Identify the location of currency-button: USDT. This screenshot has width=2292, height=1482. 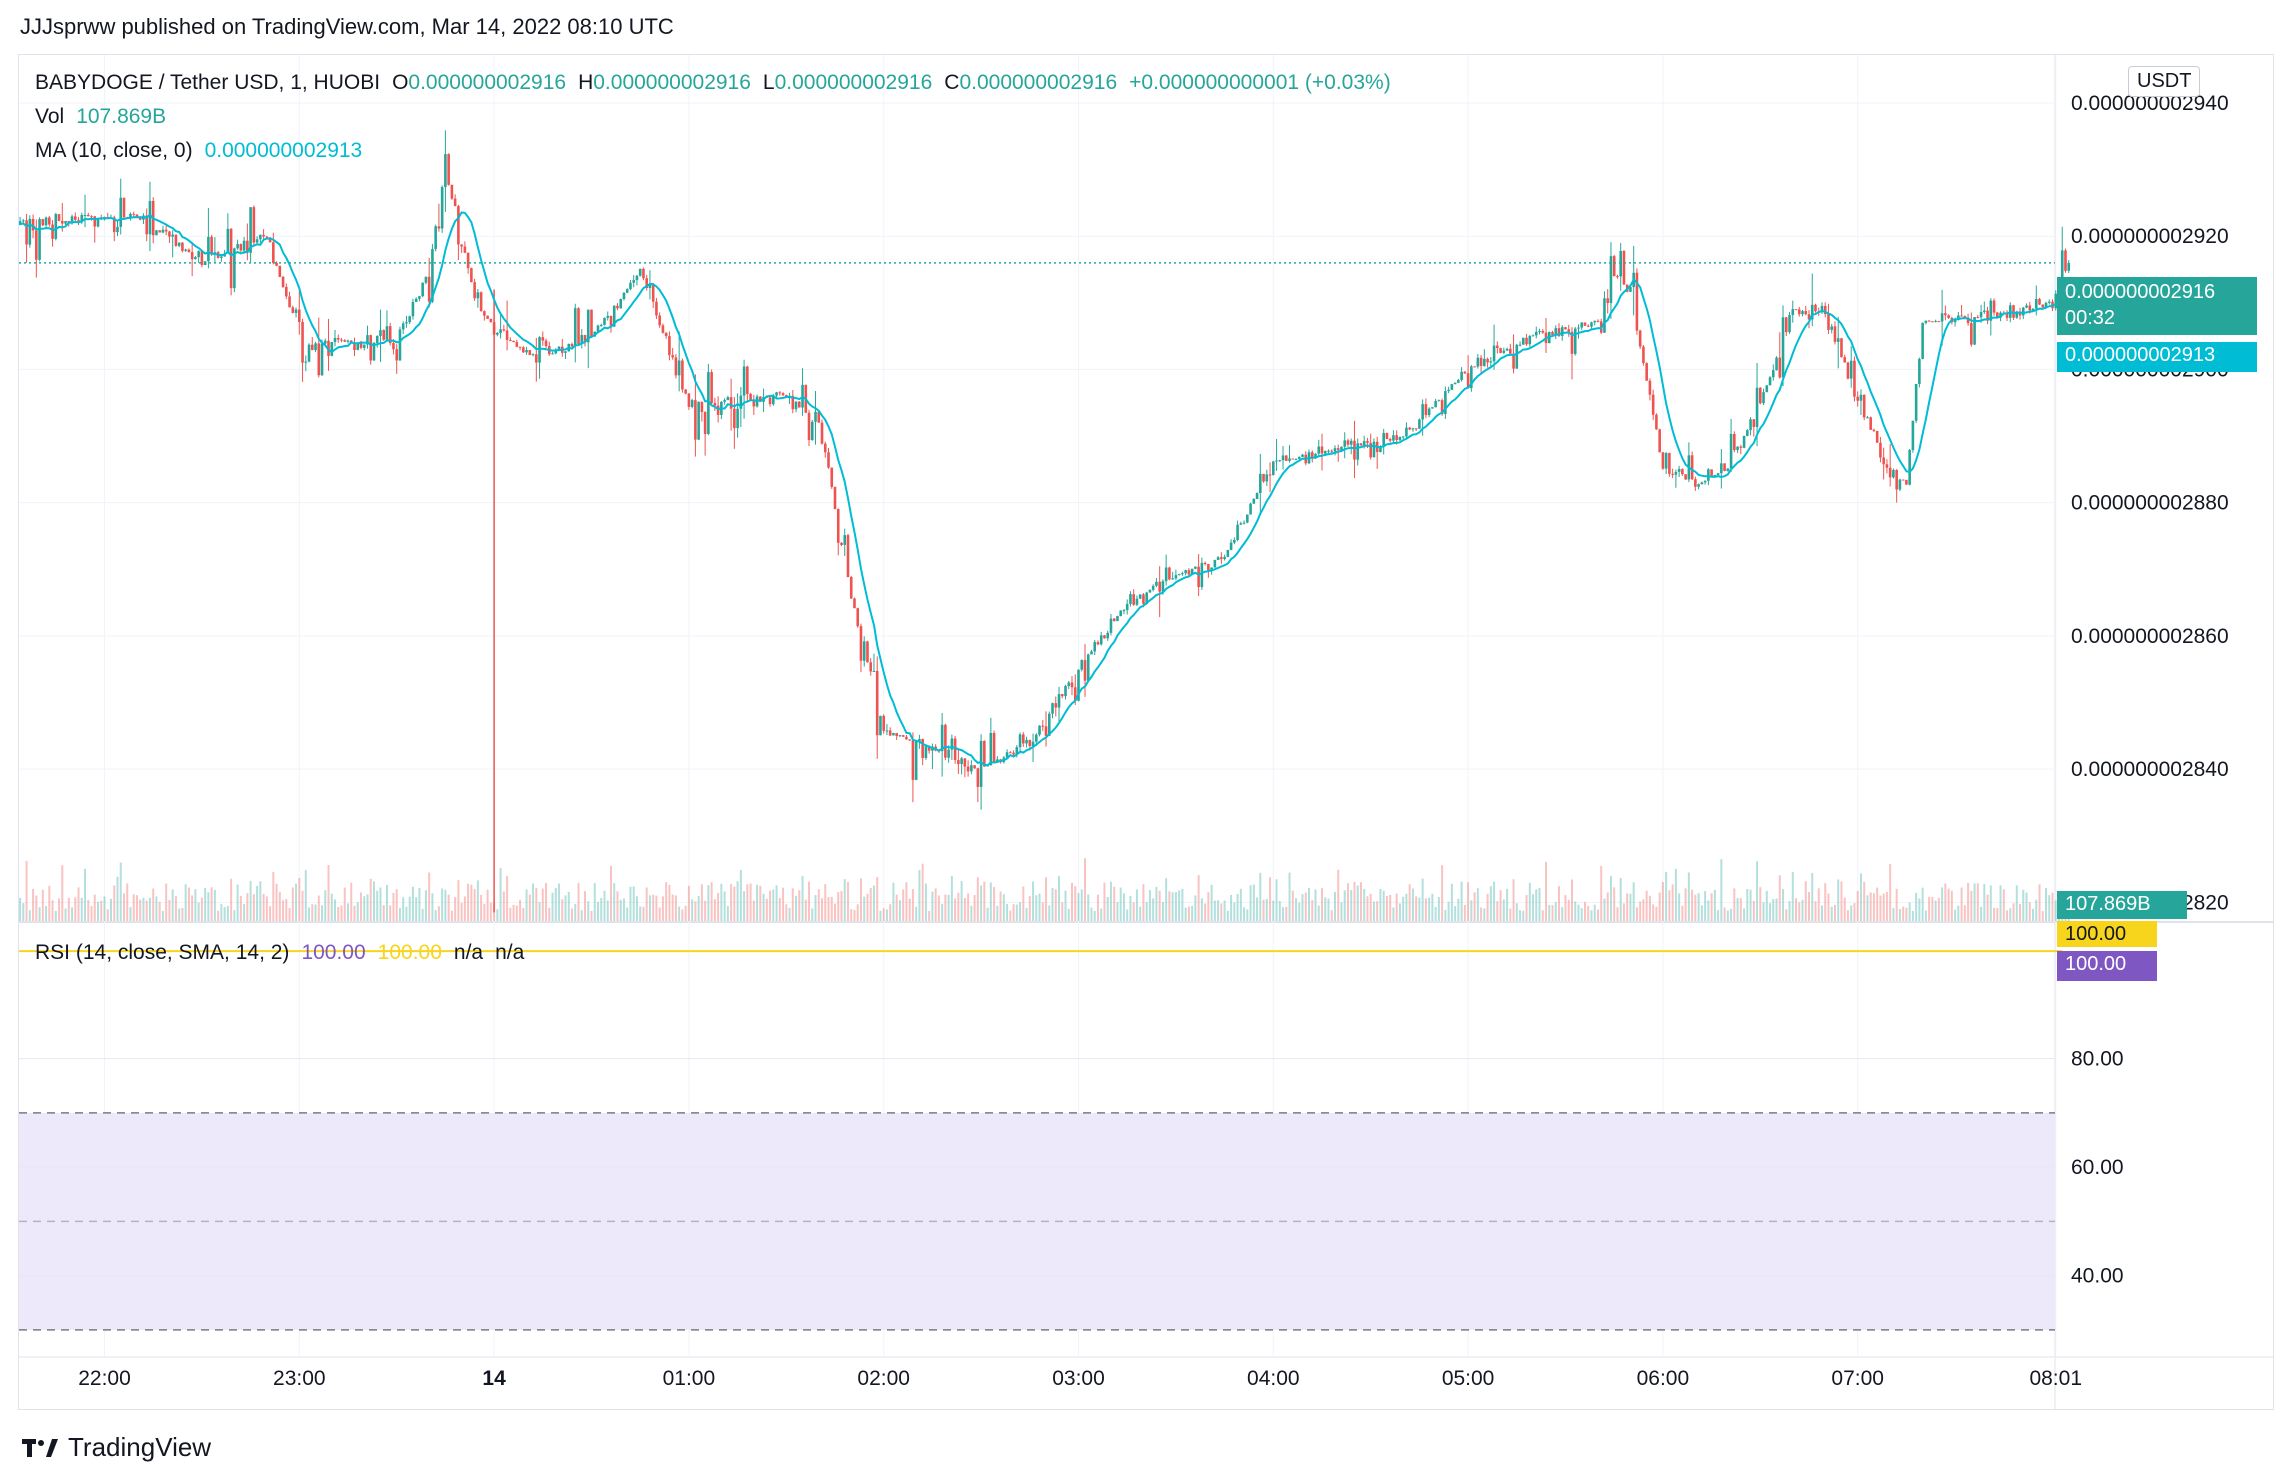
(2164, 81).